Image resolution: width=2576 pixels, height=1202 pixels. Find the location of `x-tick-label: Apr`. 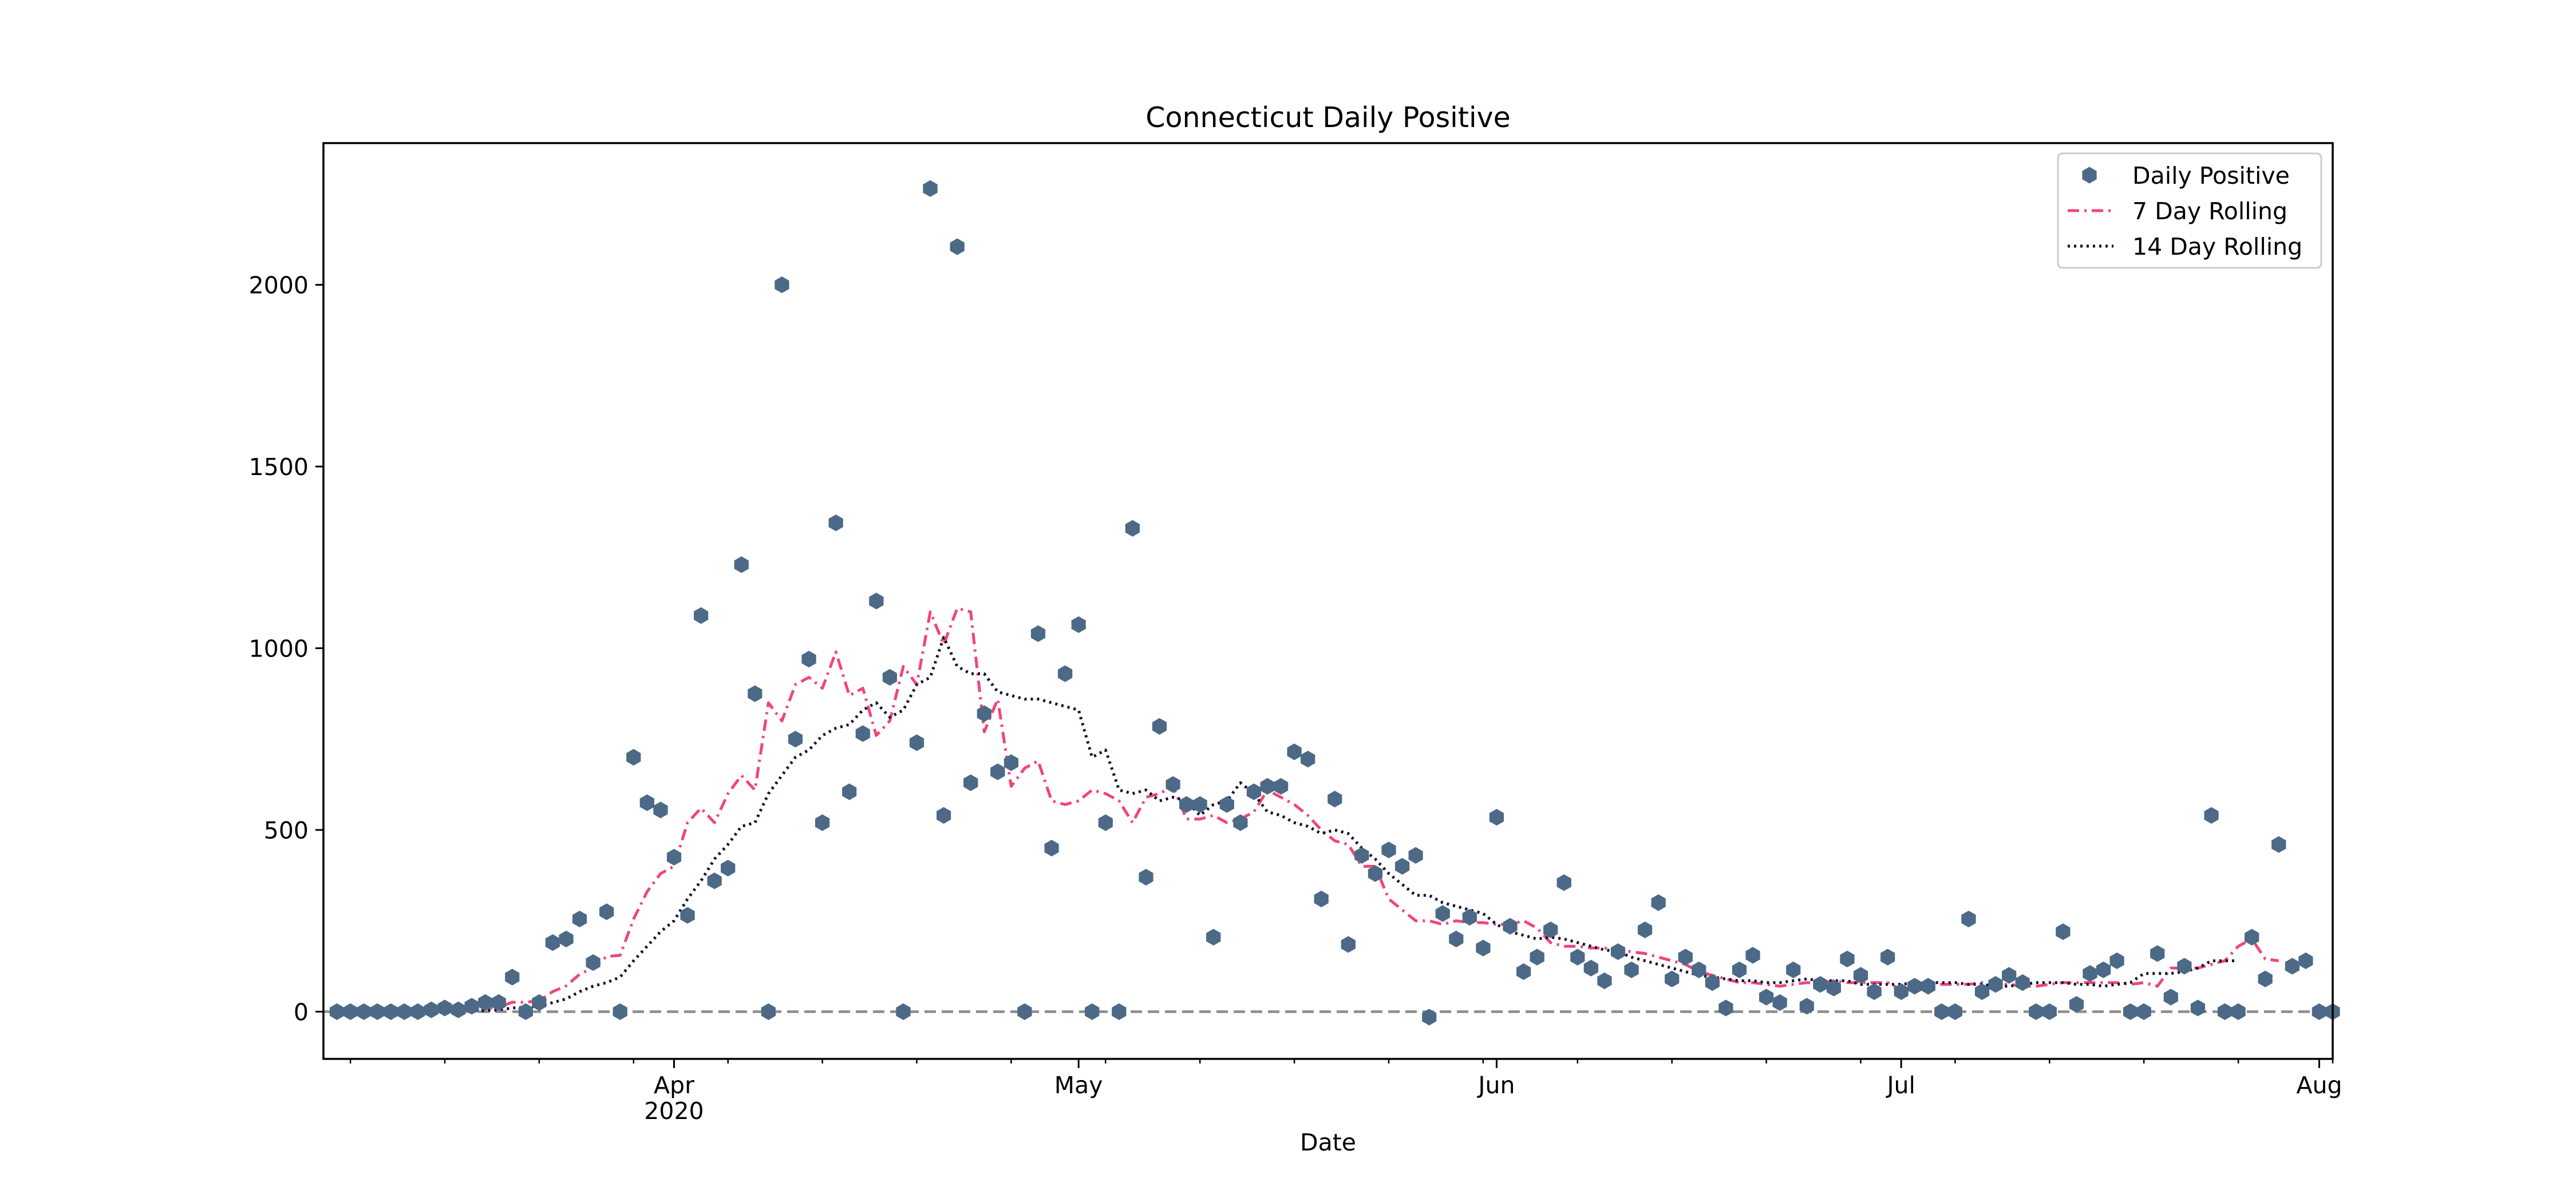

x-tick-label: Apr is located at coordinates (674, 1085).